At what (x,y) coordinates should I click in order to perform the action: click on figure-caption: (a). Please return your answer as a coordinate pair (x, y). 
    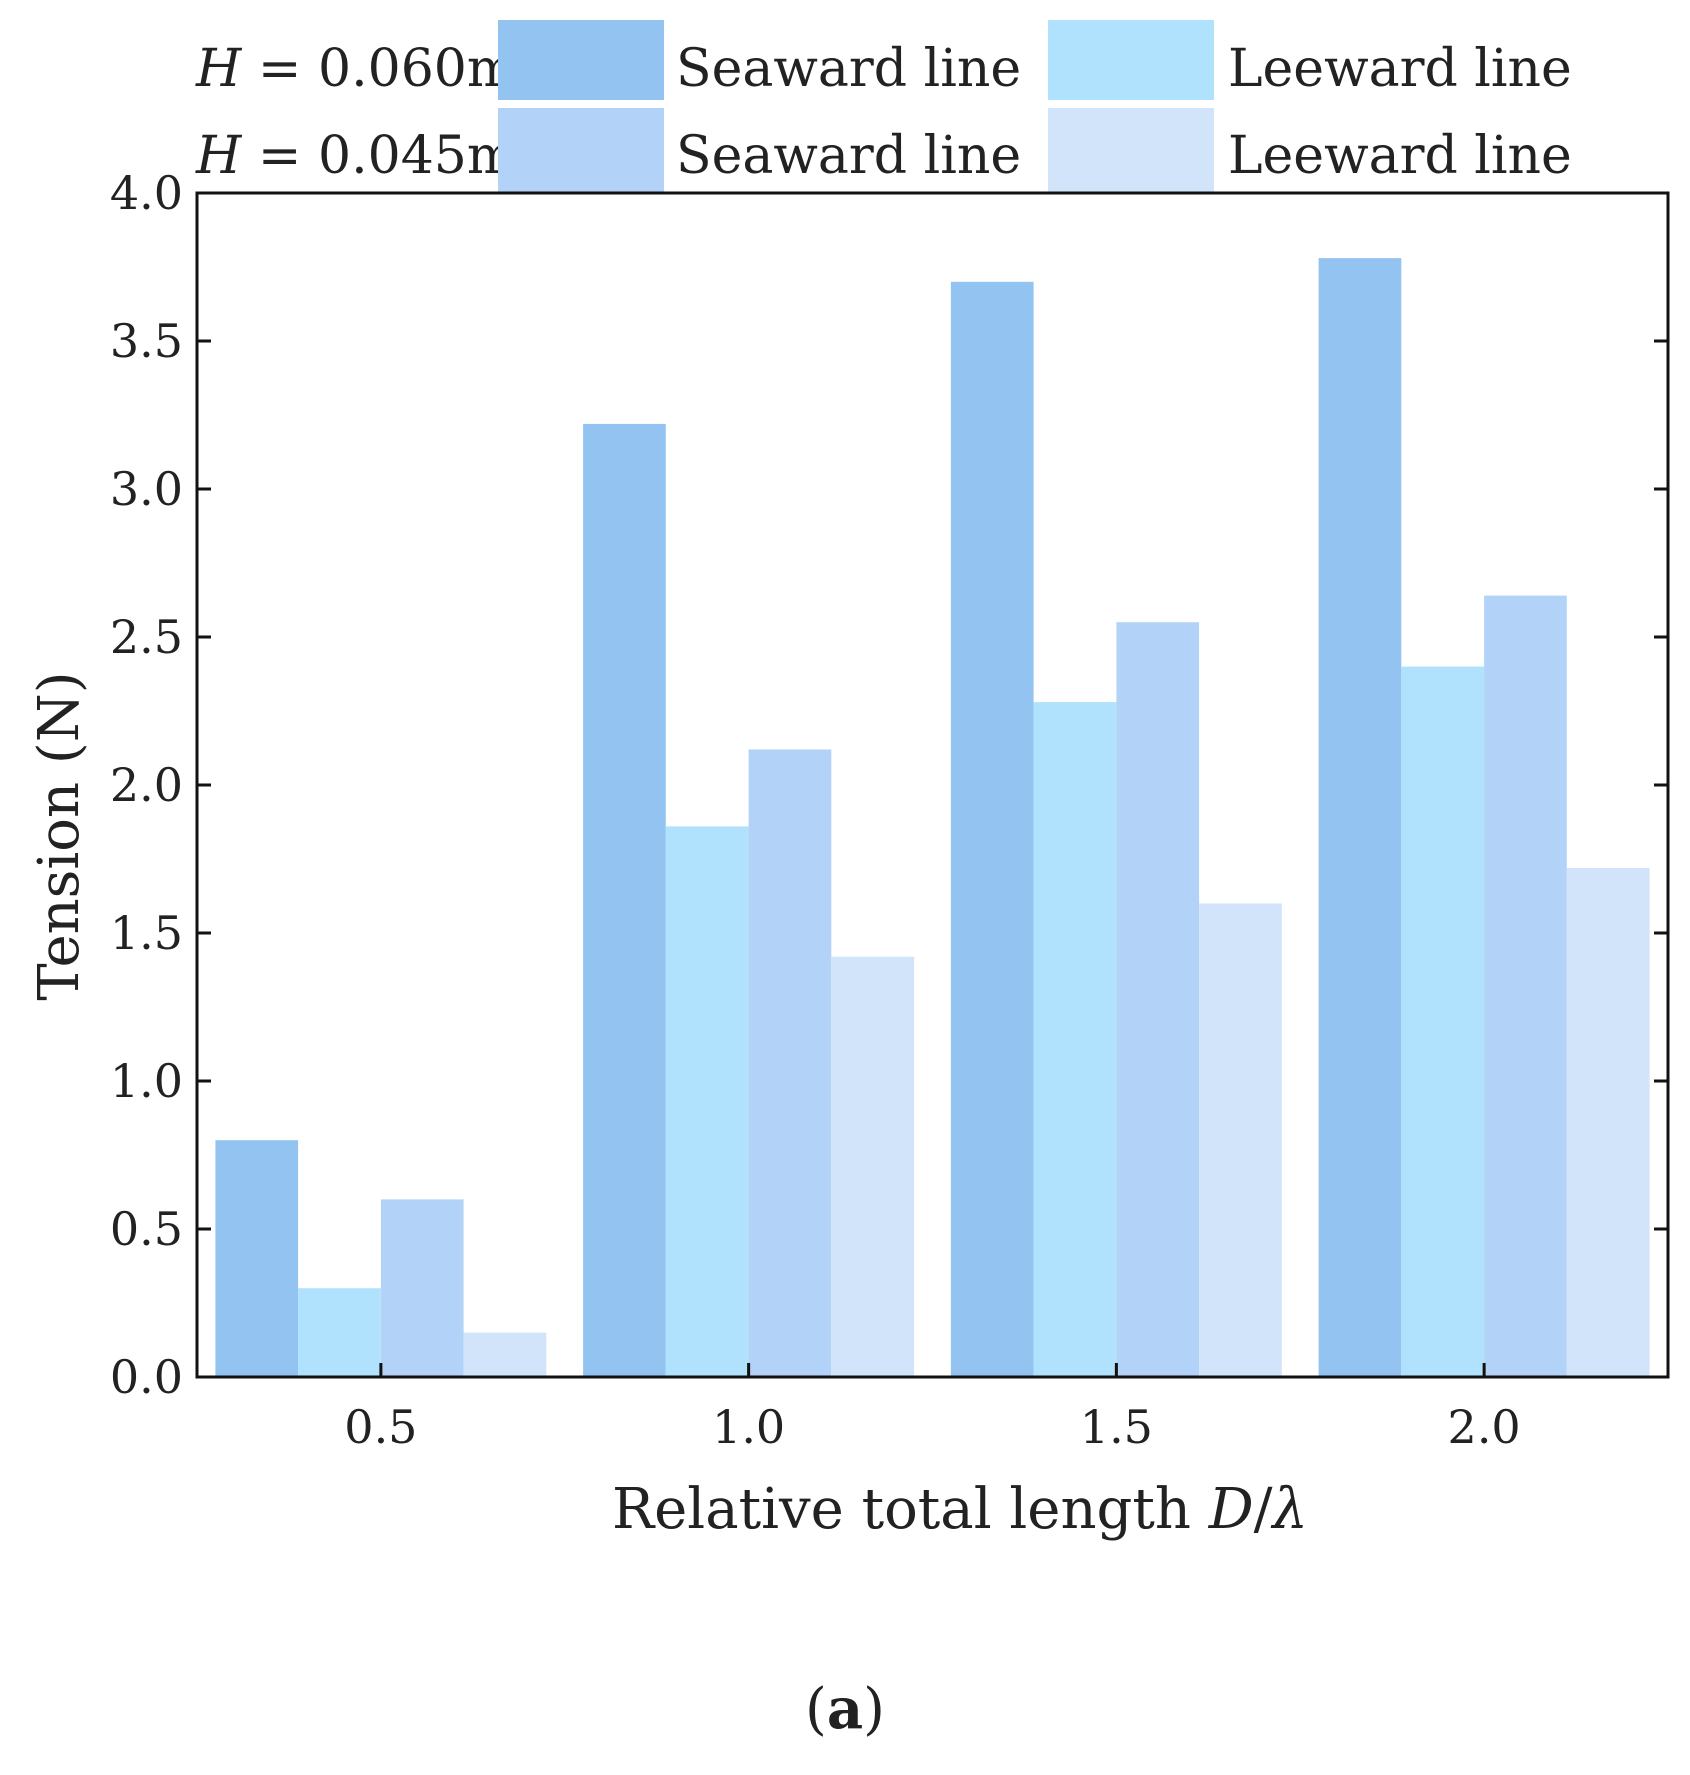
    Looking at the image, I should click on (845, 1709).